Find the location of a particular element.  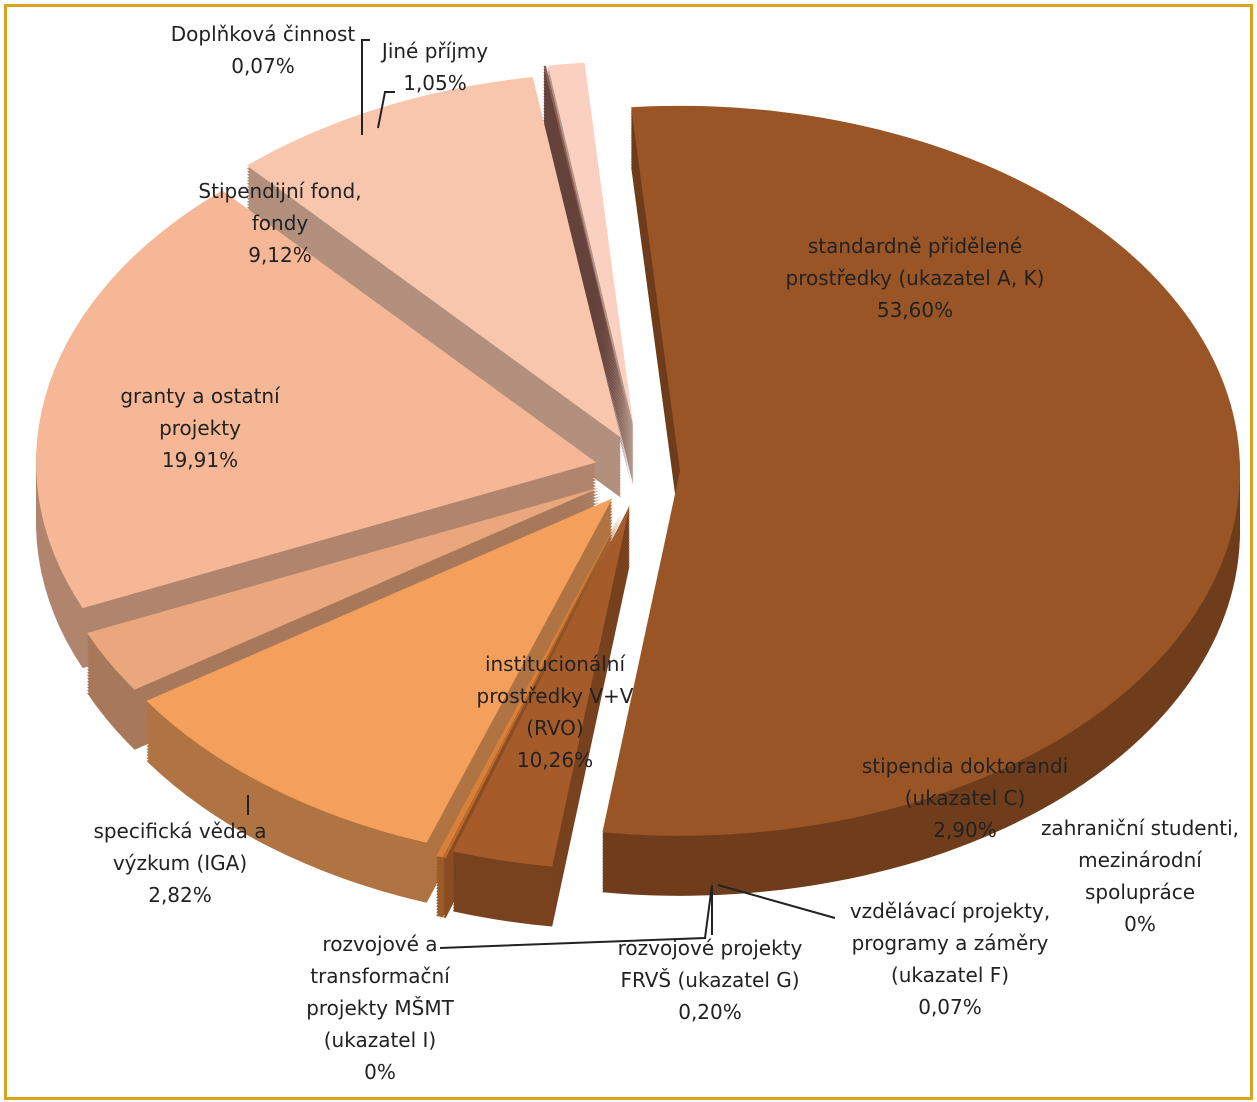

slice-label: stipendia doktorandi (ukazatel C) 2,90% is located at coordinates (965, 798).